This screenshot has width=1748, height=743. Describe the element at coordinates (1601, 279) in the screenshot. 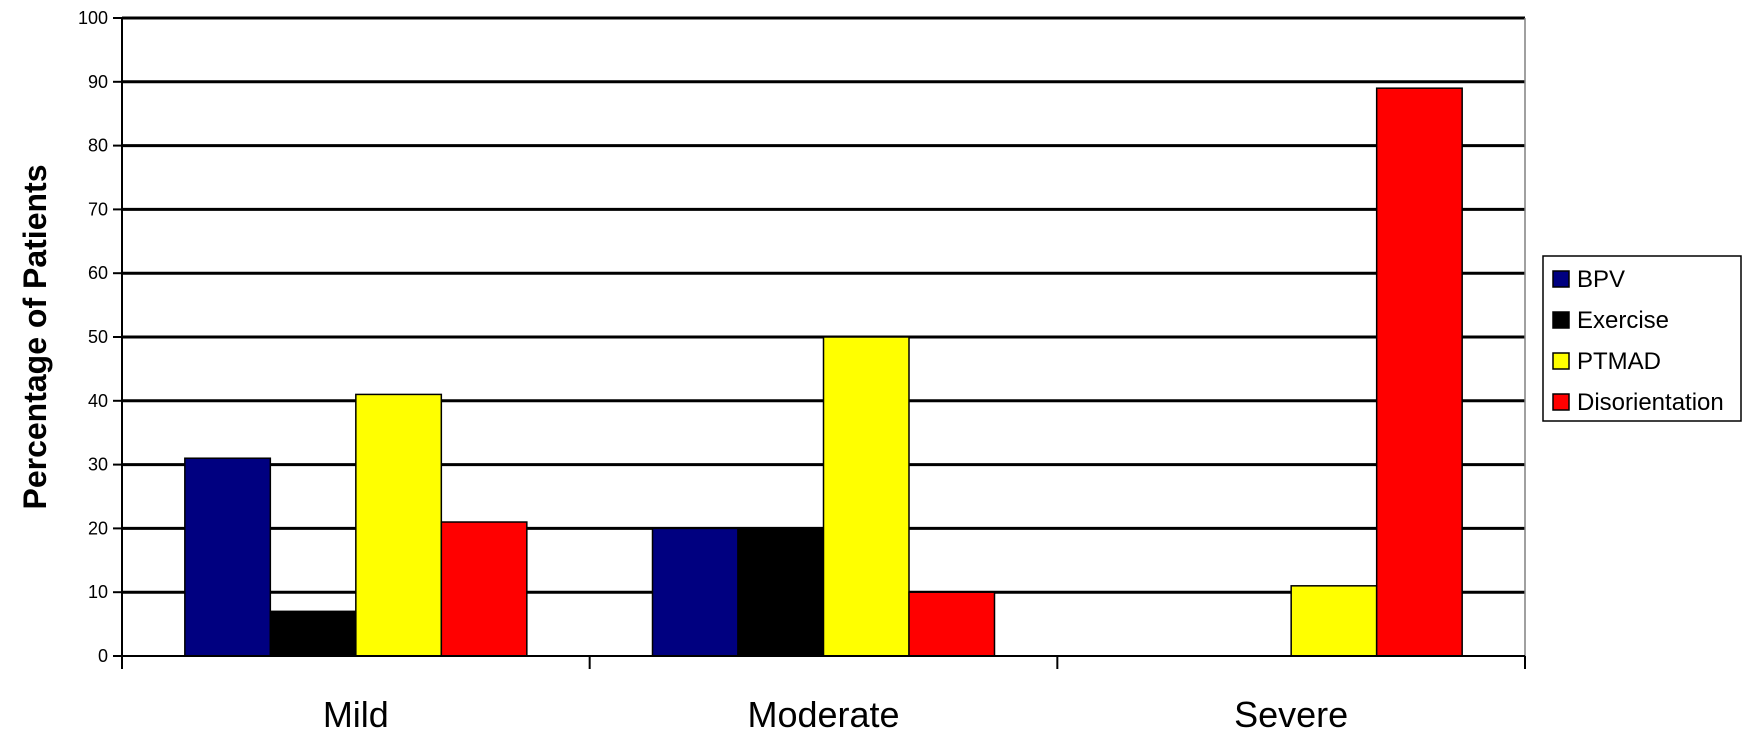

I see `legend-label: BPV` at that location.